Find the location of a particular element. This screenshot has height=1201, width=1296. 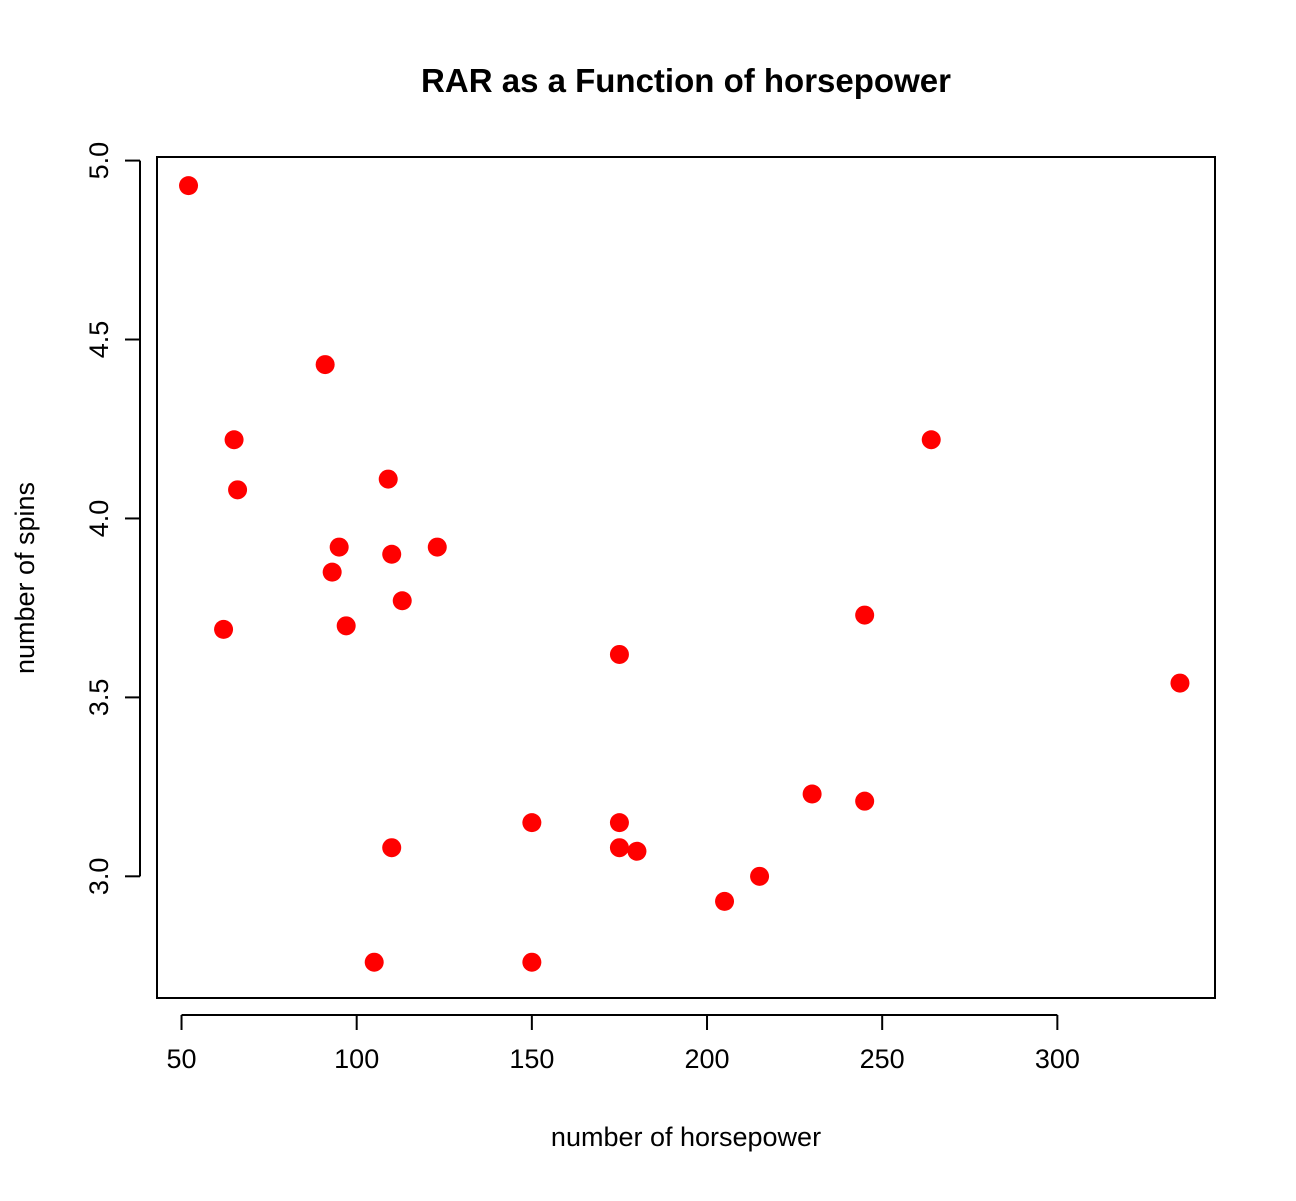

y-tick-label: 3.5 is located at coordinates (99, 698).